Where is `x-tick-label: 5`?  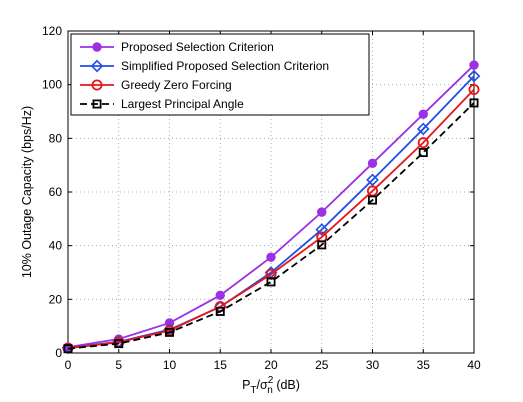 x-tick-label: 5 is located at coordinates (118, 365).